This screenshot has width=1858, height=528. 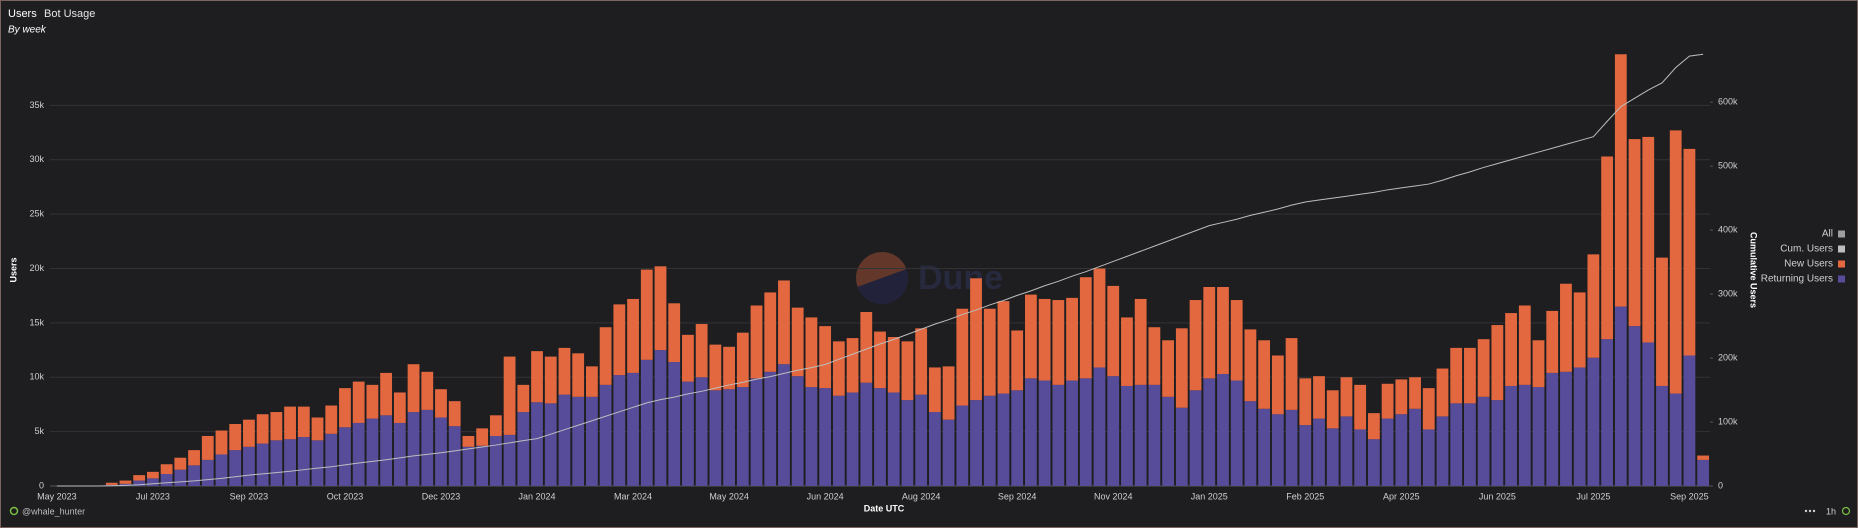 I want to click on author: @whale_hunter, so click(x=53, y=511).